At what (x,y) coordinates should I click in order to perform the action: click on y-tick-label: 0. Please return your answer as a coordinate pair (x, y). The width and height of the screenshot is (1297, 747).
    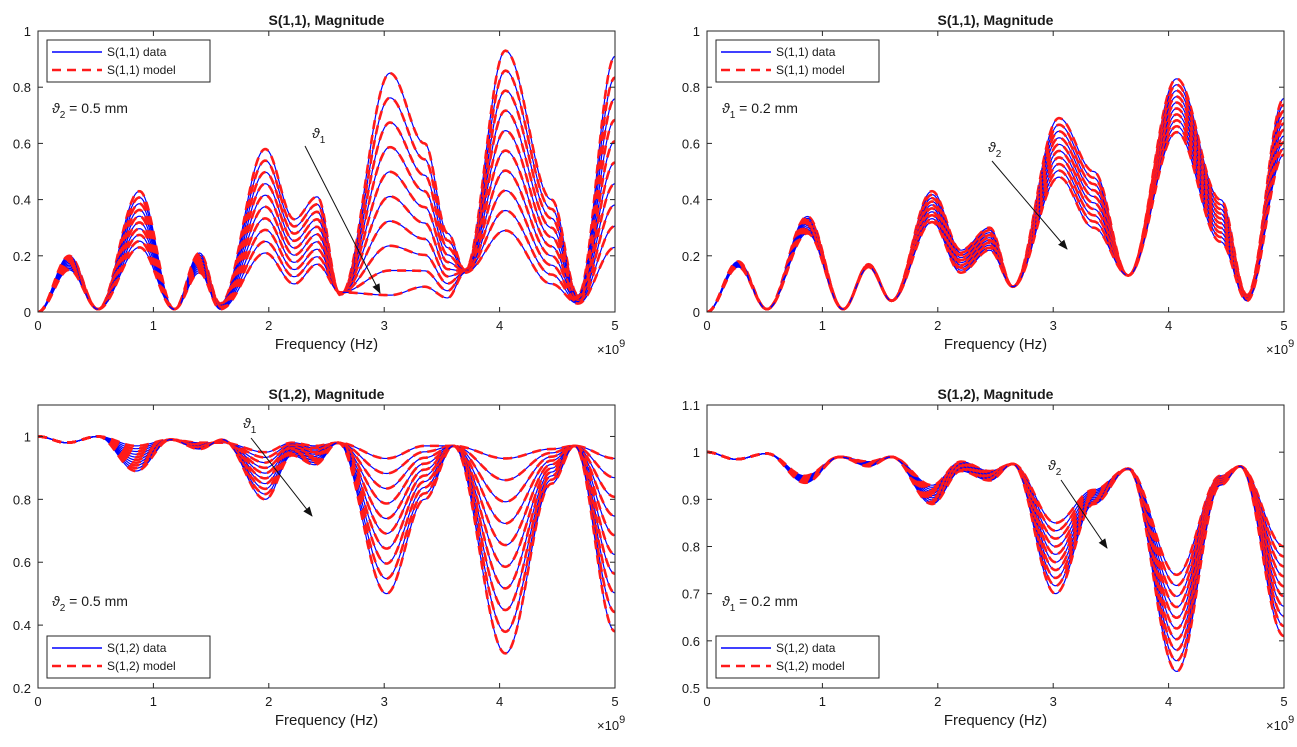
    Looking at the image, I should click on (27, 312).